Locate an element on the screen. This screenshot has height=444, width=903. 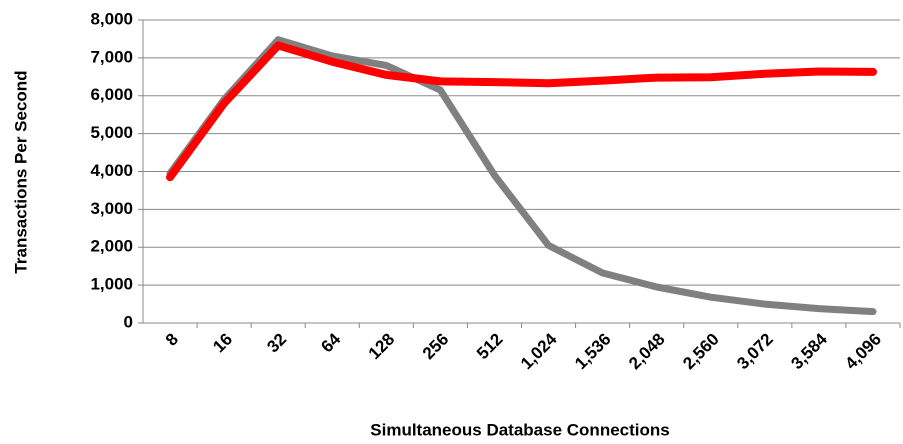
x-tick-label: 16 is located at coordinates (222, 343).